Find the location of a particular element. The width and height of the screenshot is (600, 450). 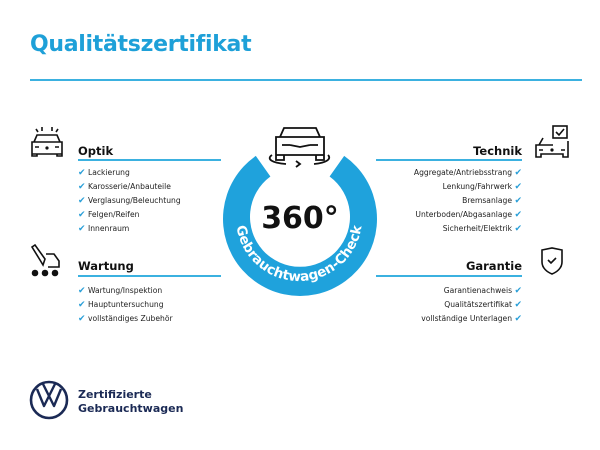

wartung-divider is located at coordinates (149, 276).